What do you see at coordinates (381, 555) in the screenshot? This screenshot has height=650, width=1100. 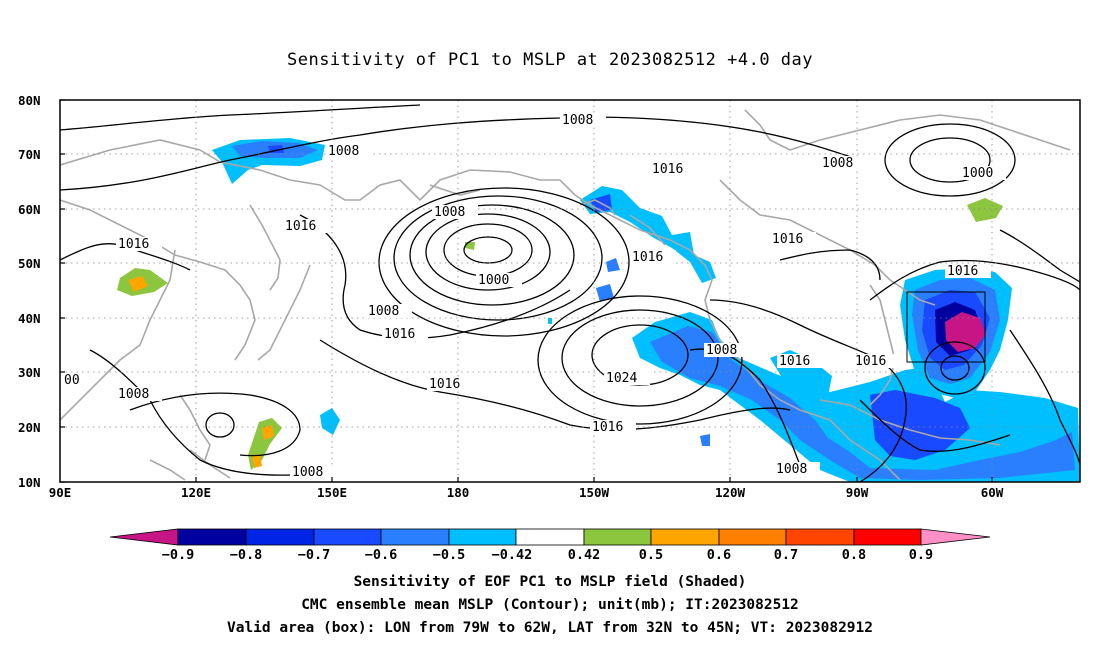 I see `colorbar-label: −0.6` at bounding box center [381, 555].